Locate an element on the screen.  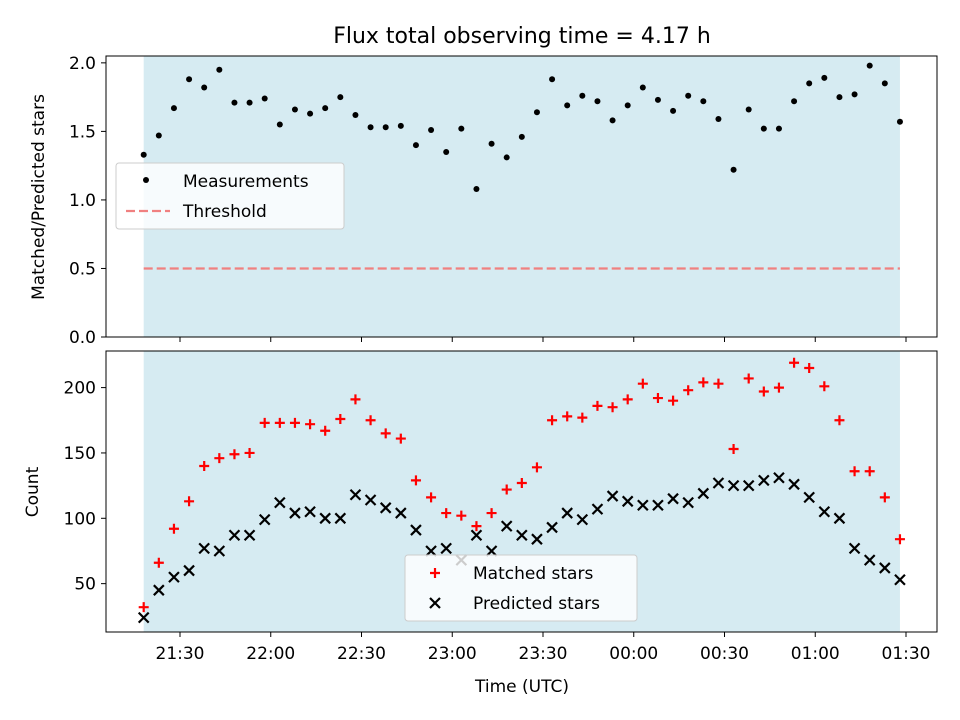
legend-marker-measurements is located at coordinates (146, 180).